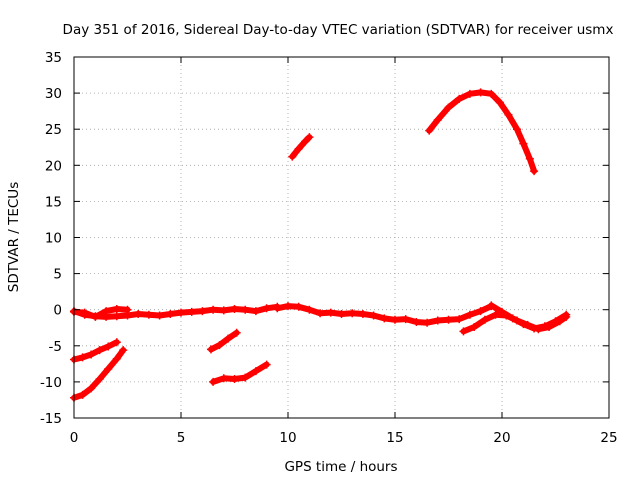  I want to click on y-tick-label: 0, so click(57, 311).